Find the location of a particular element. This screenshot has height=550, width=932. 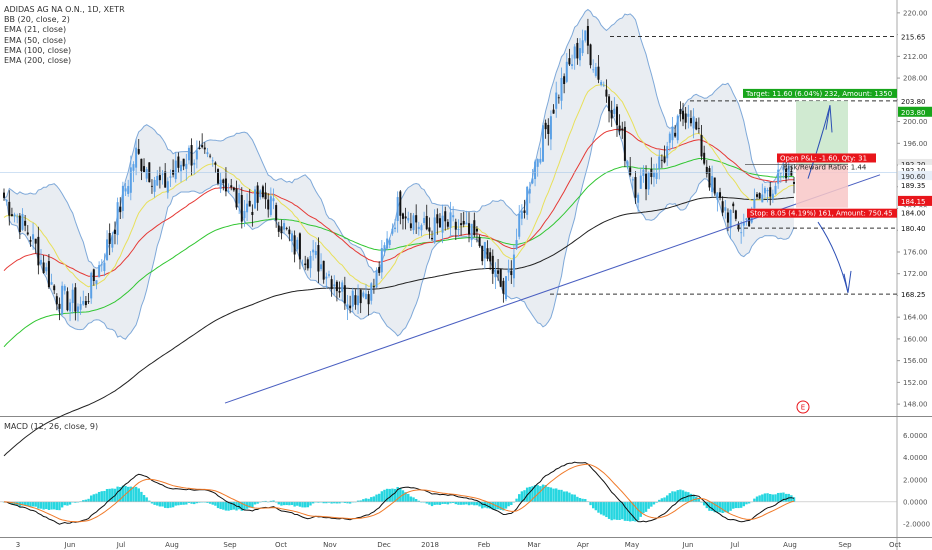

macd-title: MACD (12, 26, close, 9) is located at coordinates (51, 426).